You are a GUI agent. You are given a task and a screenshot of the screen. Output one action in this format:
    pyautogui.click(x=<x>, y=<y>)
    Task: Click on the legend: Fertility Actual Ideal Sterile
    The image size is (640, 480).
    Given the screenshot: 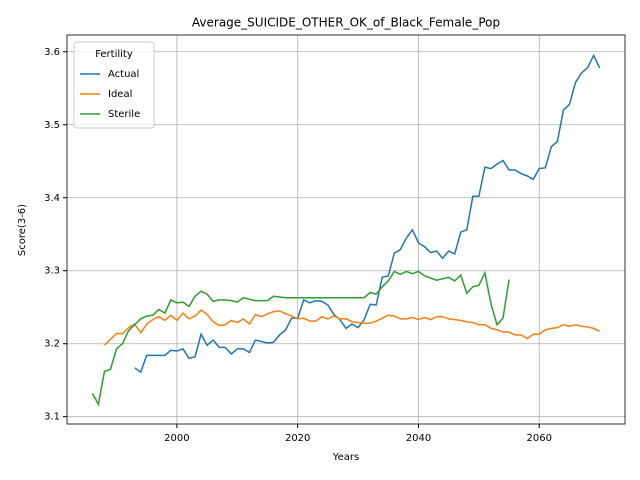 What is the action you would take?
    pyautogui.click(x=114, y=85)
    